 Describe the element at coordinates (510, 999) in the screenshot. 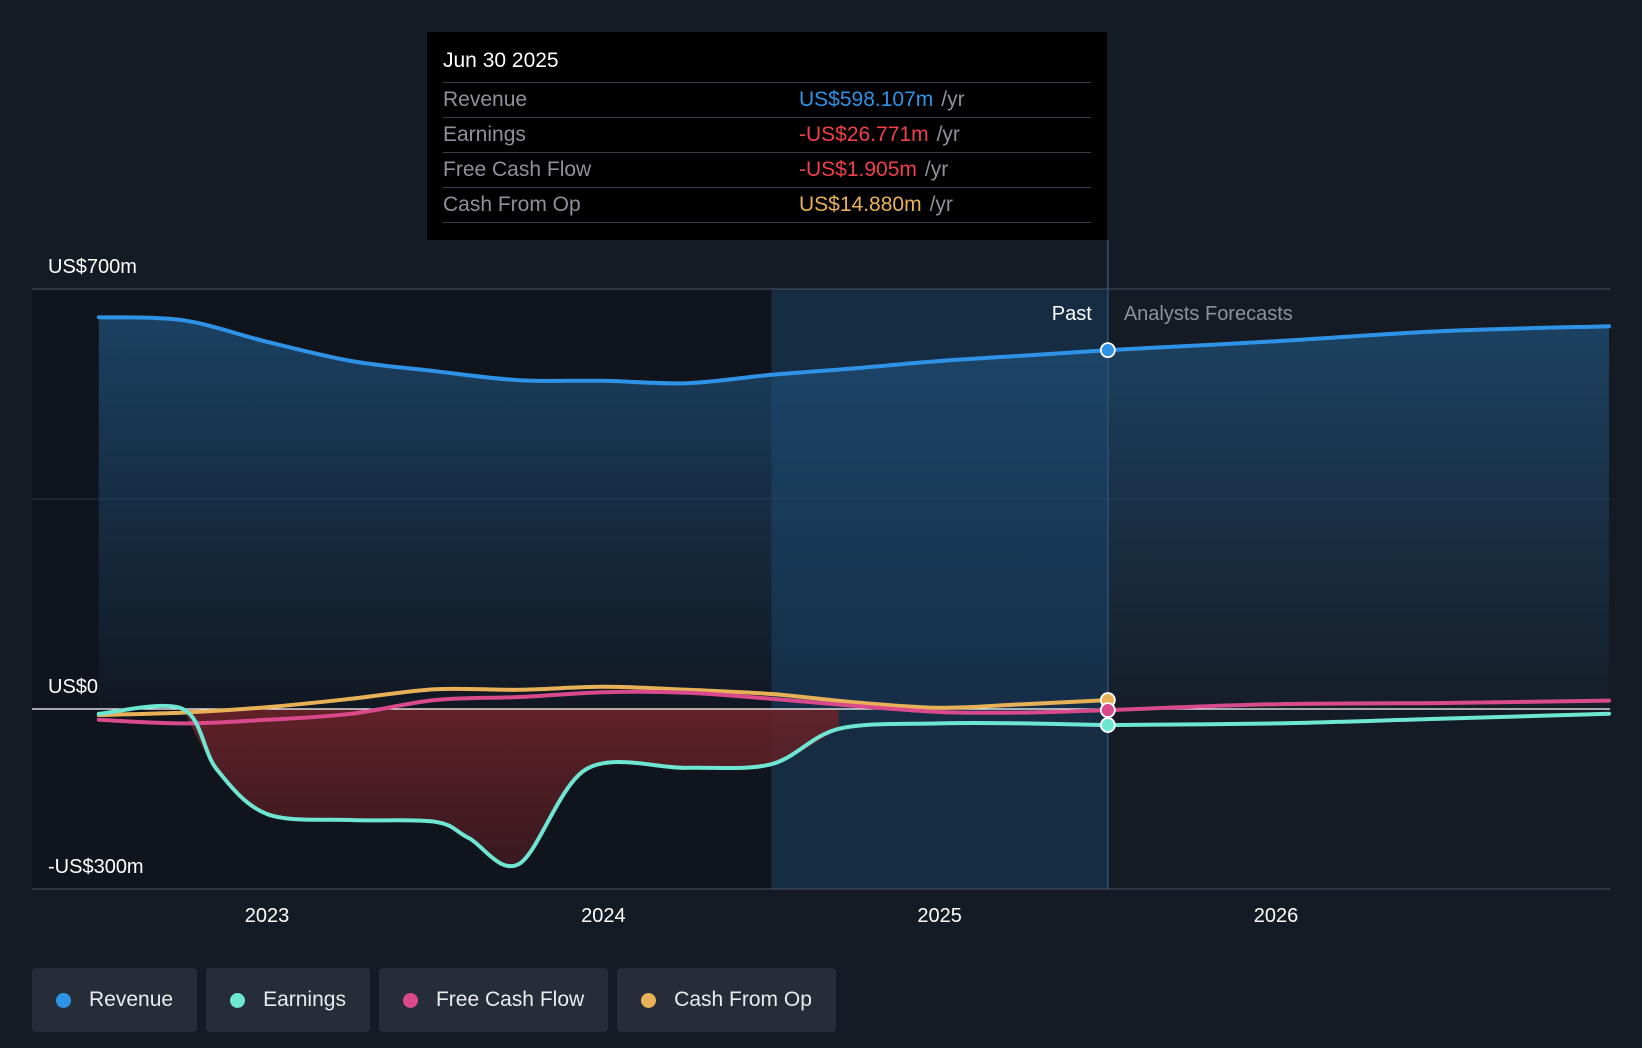

I see `legend-label: Free Cash Flow` at that location.